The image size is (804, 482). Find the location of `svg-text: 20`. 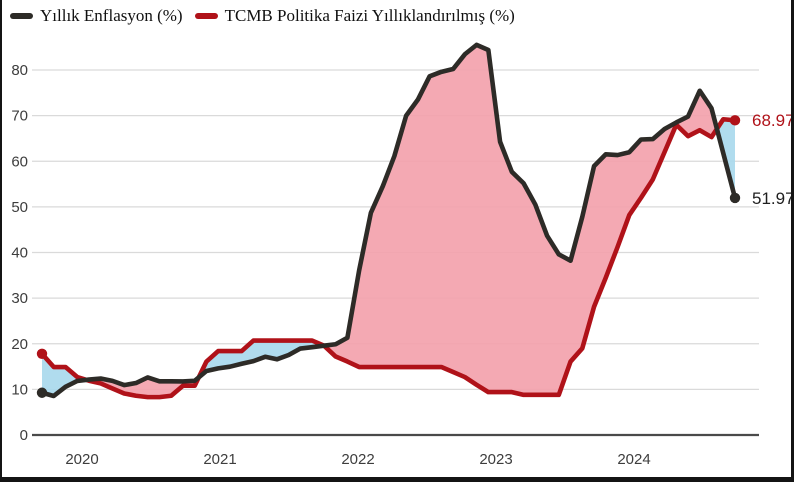

svg-text: 20 is located at coordinates (19, 344).